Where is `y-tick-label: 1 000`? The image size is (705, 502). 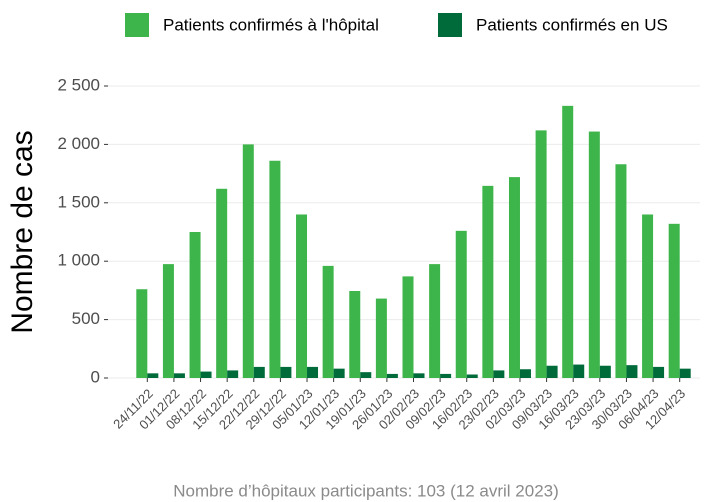 y-tick-label: 1 000 is located at coordinates (78, 260).